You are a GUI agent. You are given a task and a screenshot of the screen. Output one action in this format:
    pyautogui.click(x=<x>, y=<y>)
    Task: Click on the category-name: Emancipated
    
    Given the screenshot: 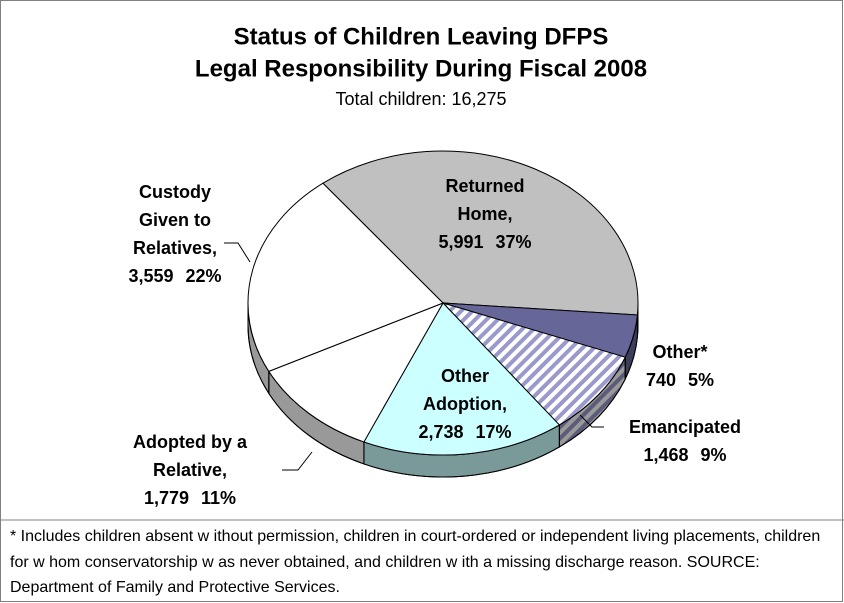 What is the action you would take?
    pyautogui.click(x=685, y=427)
    